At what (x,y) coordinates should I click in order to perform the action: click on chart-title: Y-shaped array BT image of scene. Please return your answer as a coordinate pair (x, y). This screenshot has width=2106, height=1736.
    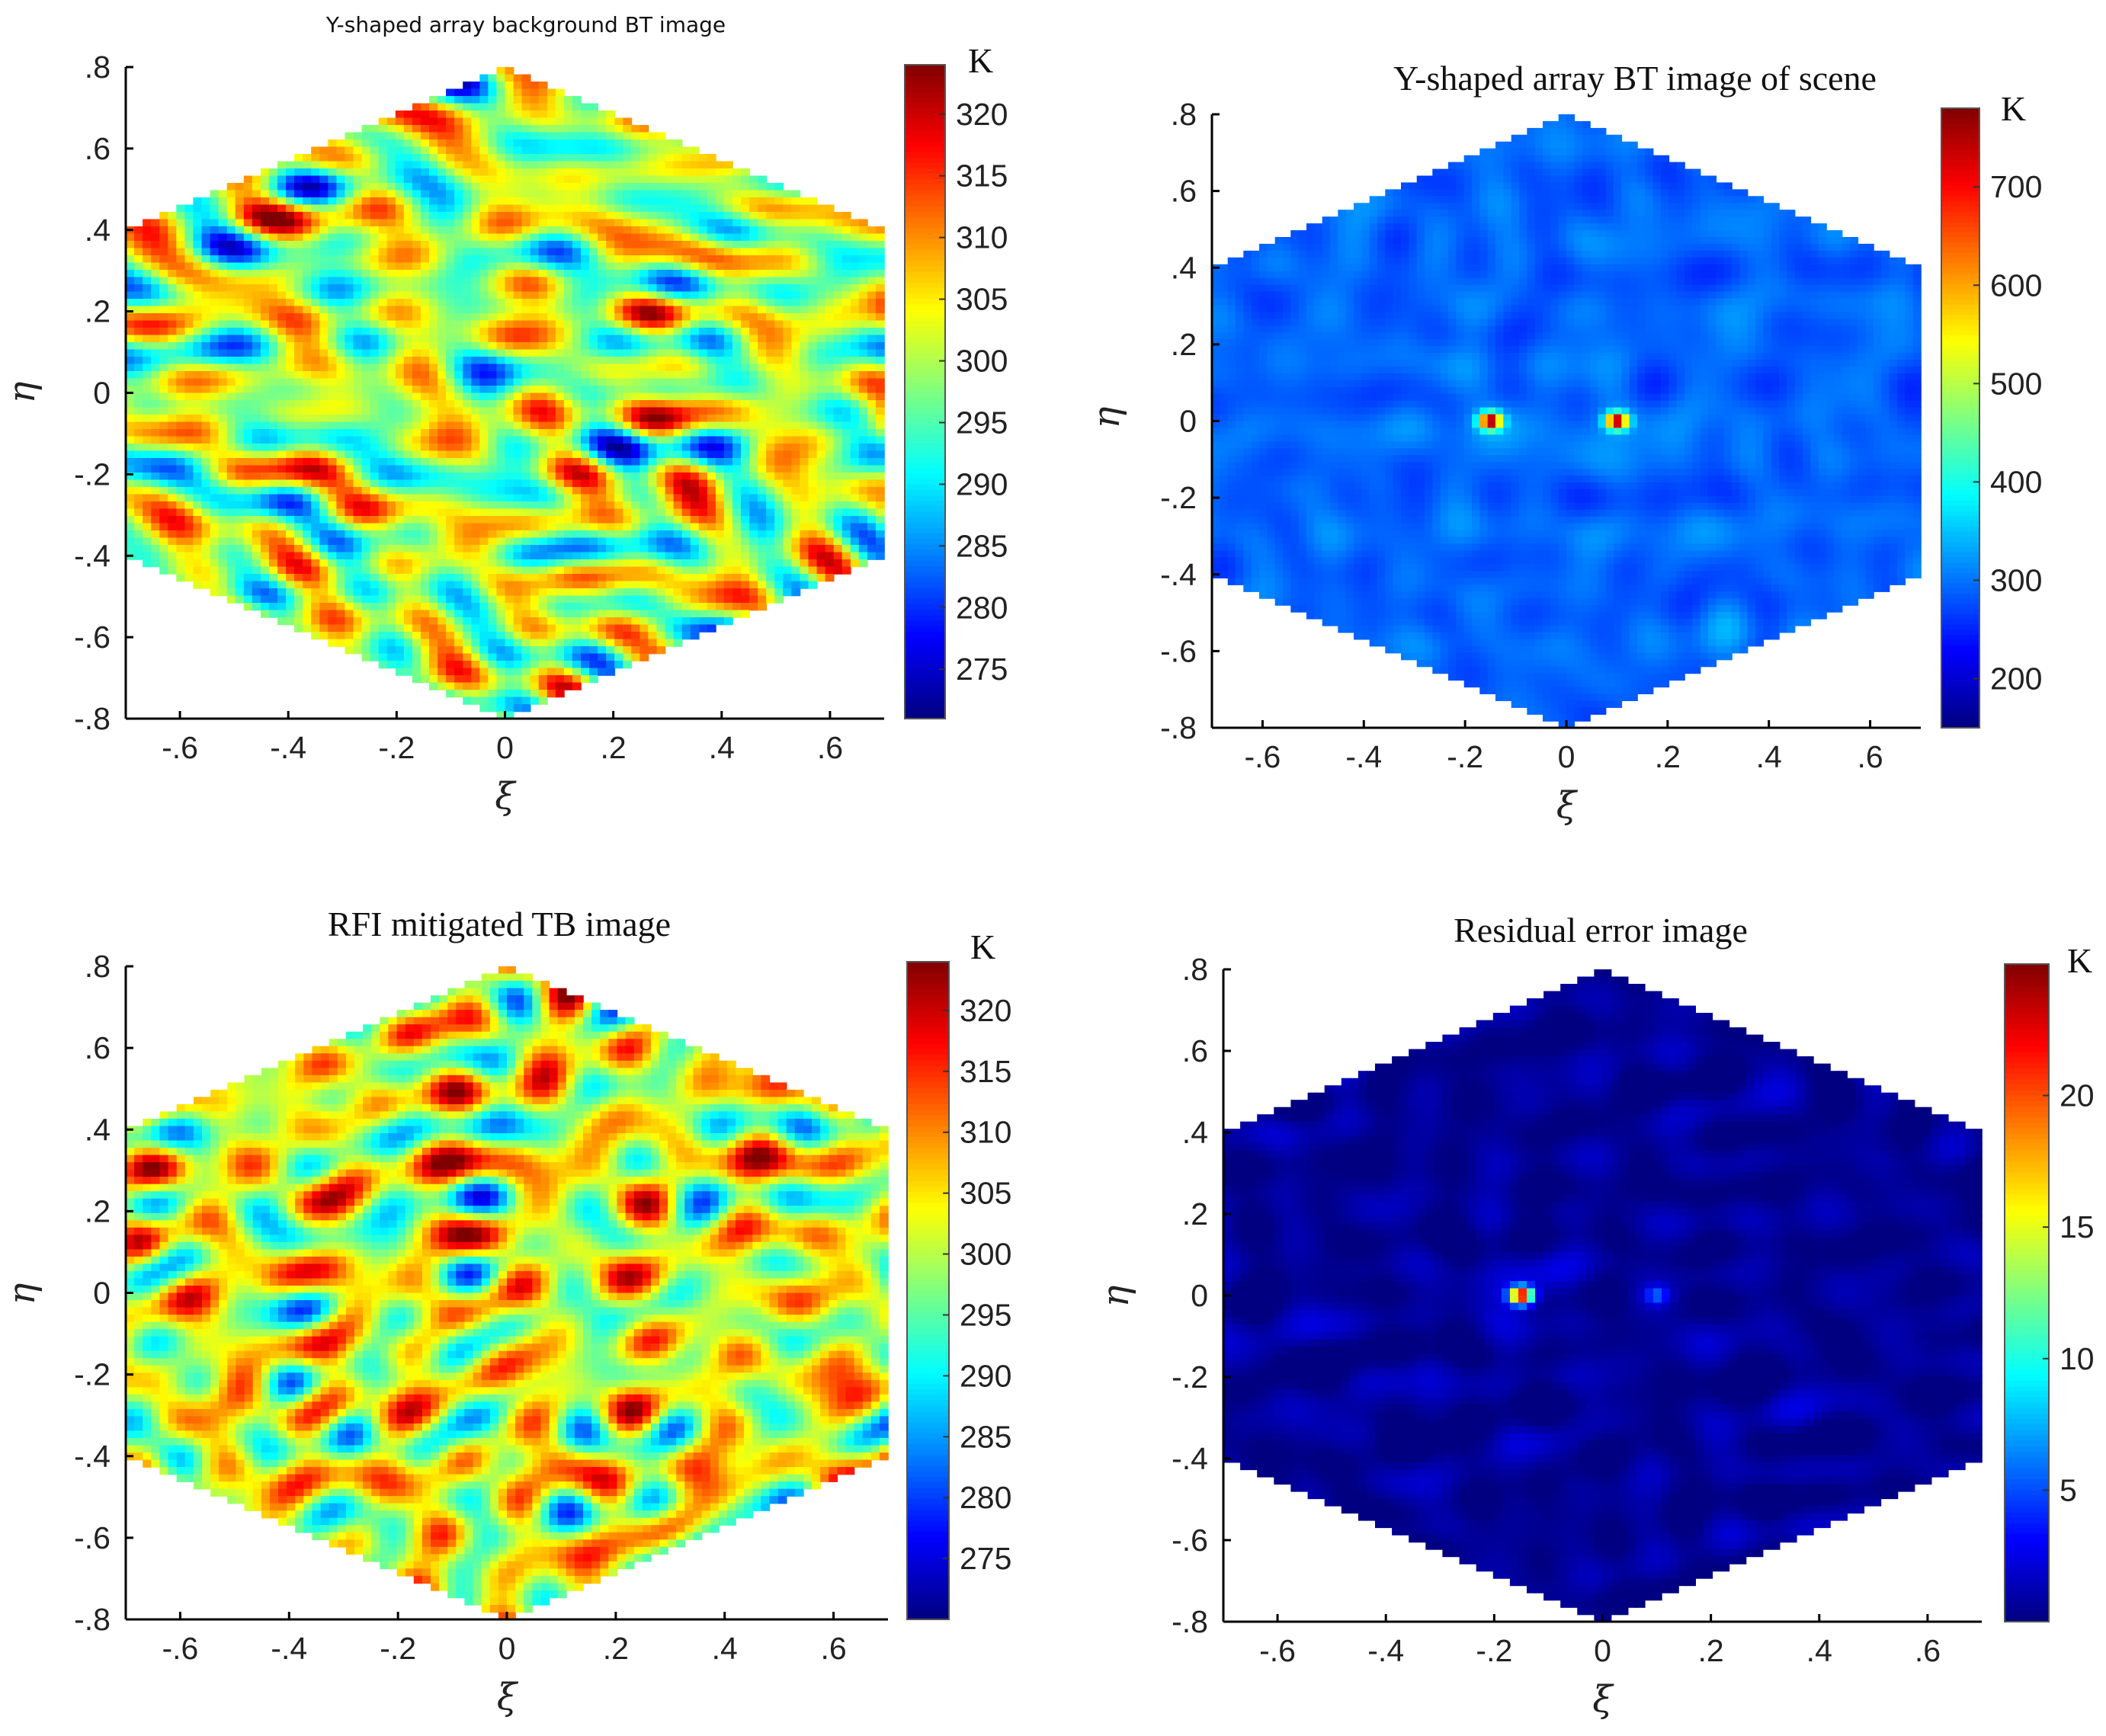
    Looking at the image, I should click on (1635, 78).